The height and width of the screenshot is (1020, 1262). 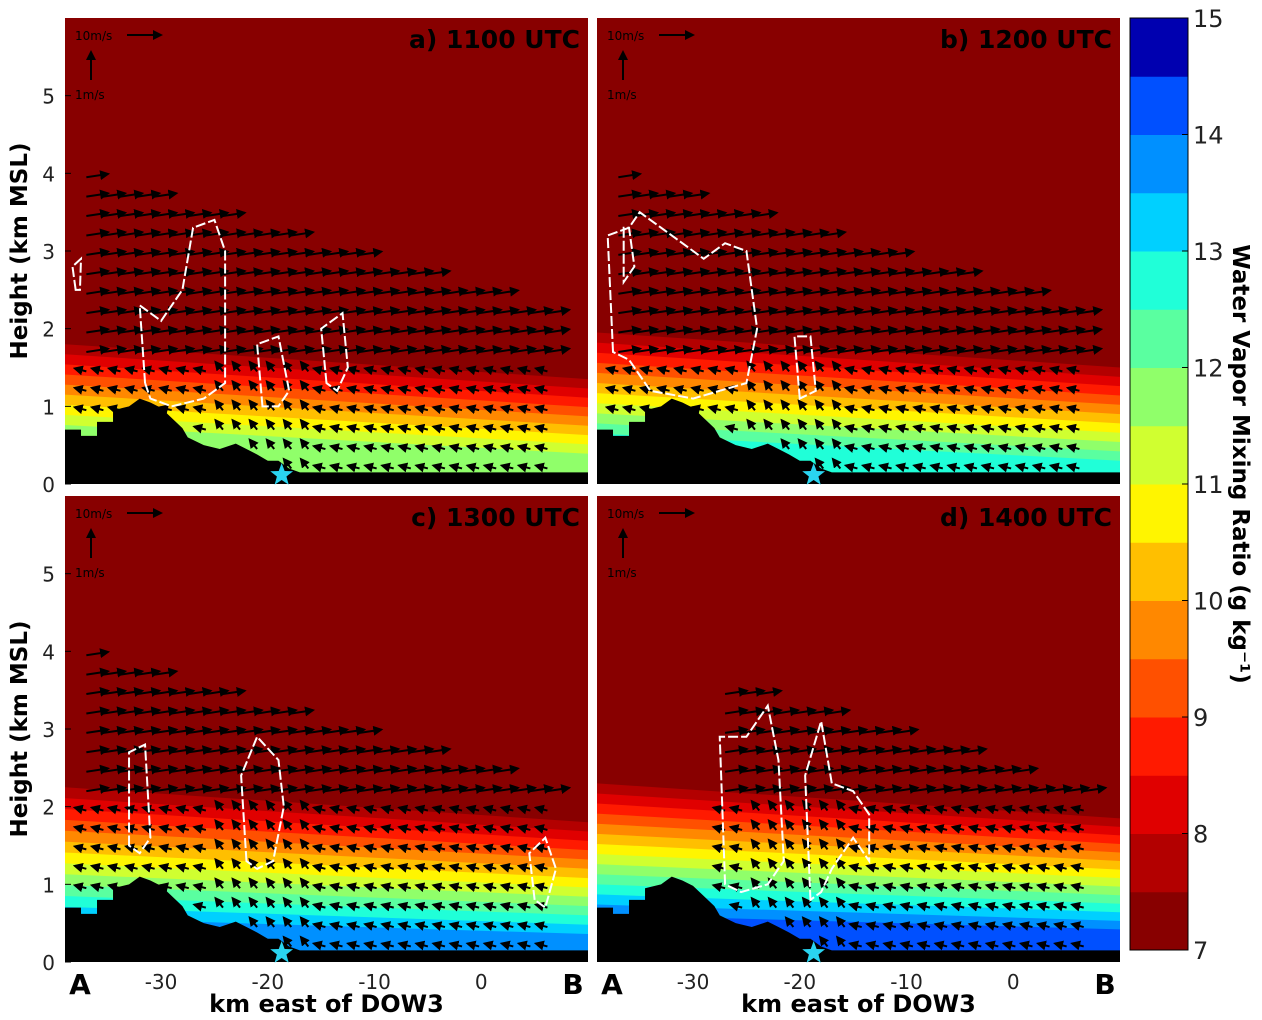 I want to click on x-axis-label: km east of DOW3, so click(x=326, y=1003).